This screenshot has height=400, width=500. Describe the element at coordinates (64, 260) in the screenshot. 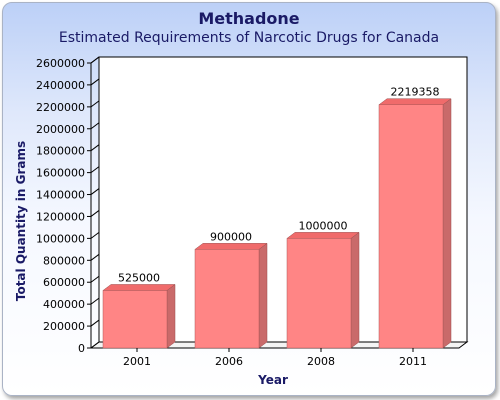

I see `y-tick-label: 800000` at that location.